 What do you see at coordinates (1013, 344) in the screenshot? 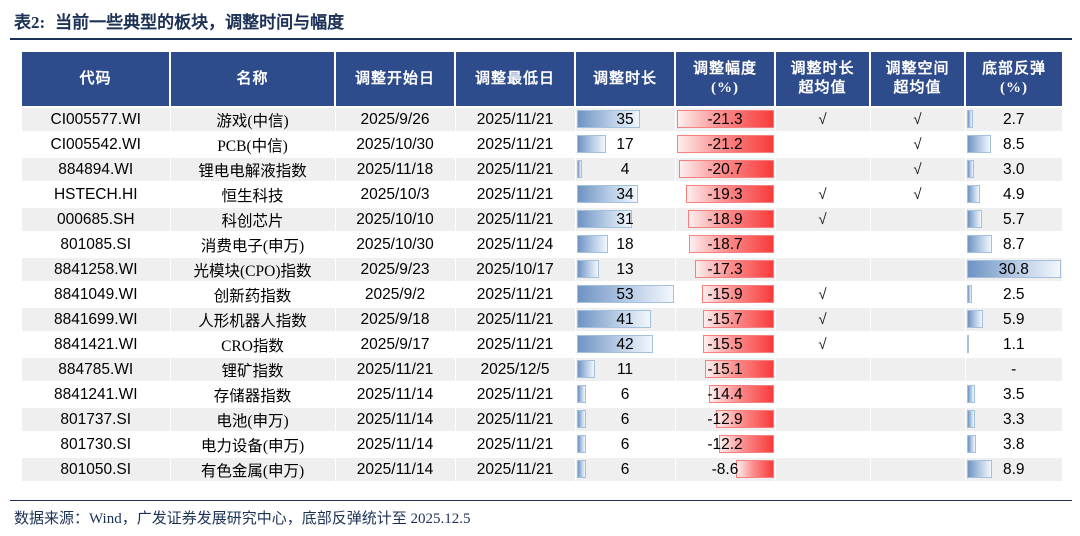
I see `rebound-value: 1.1` at bounding box center [1013, 344].